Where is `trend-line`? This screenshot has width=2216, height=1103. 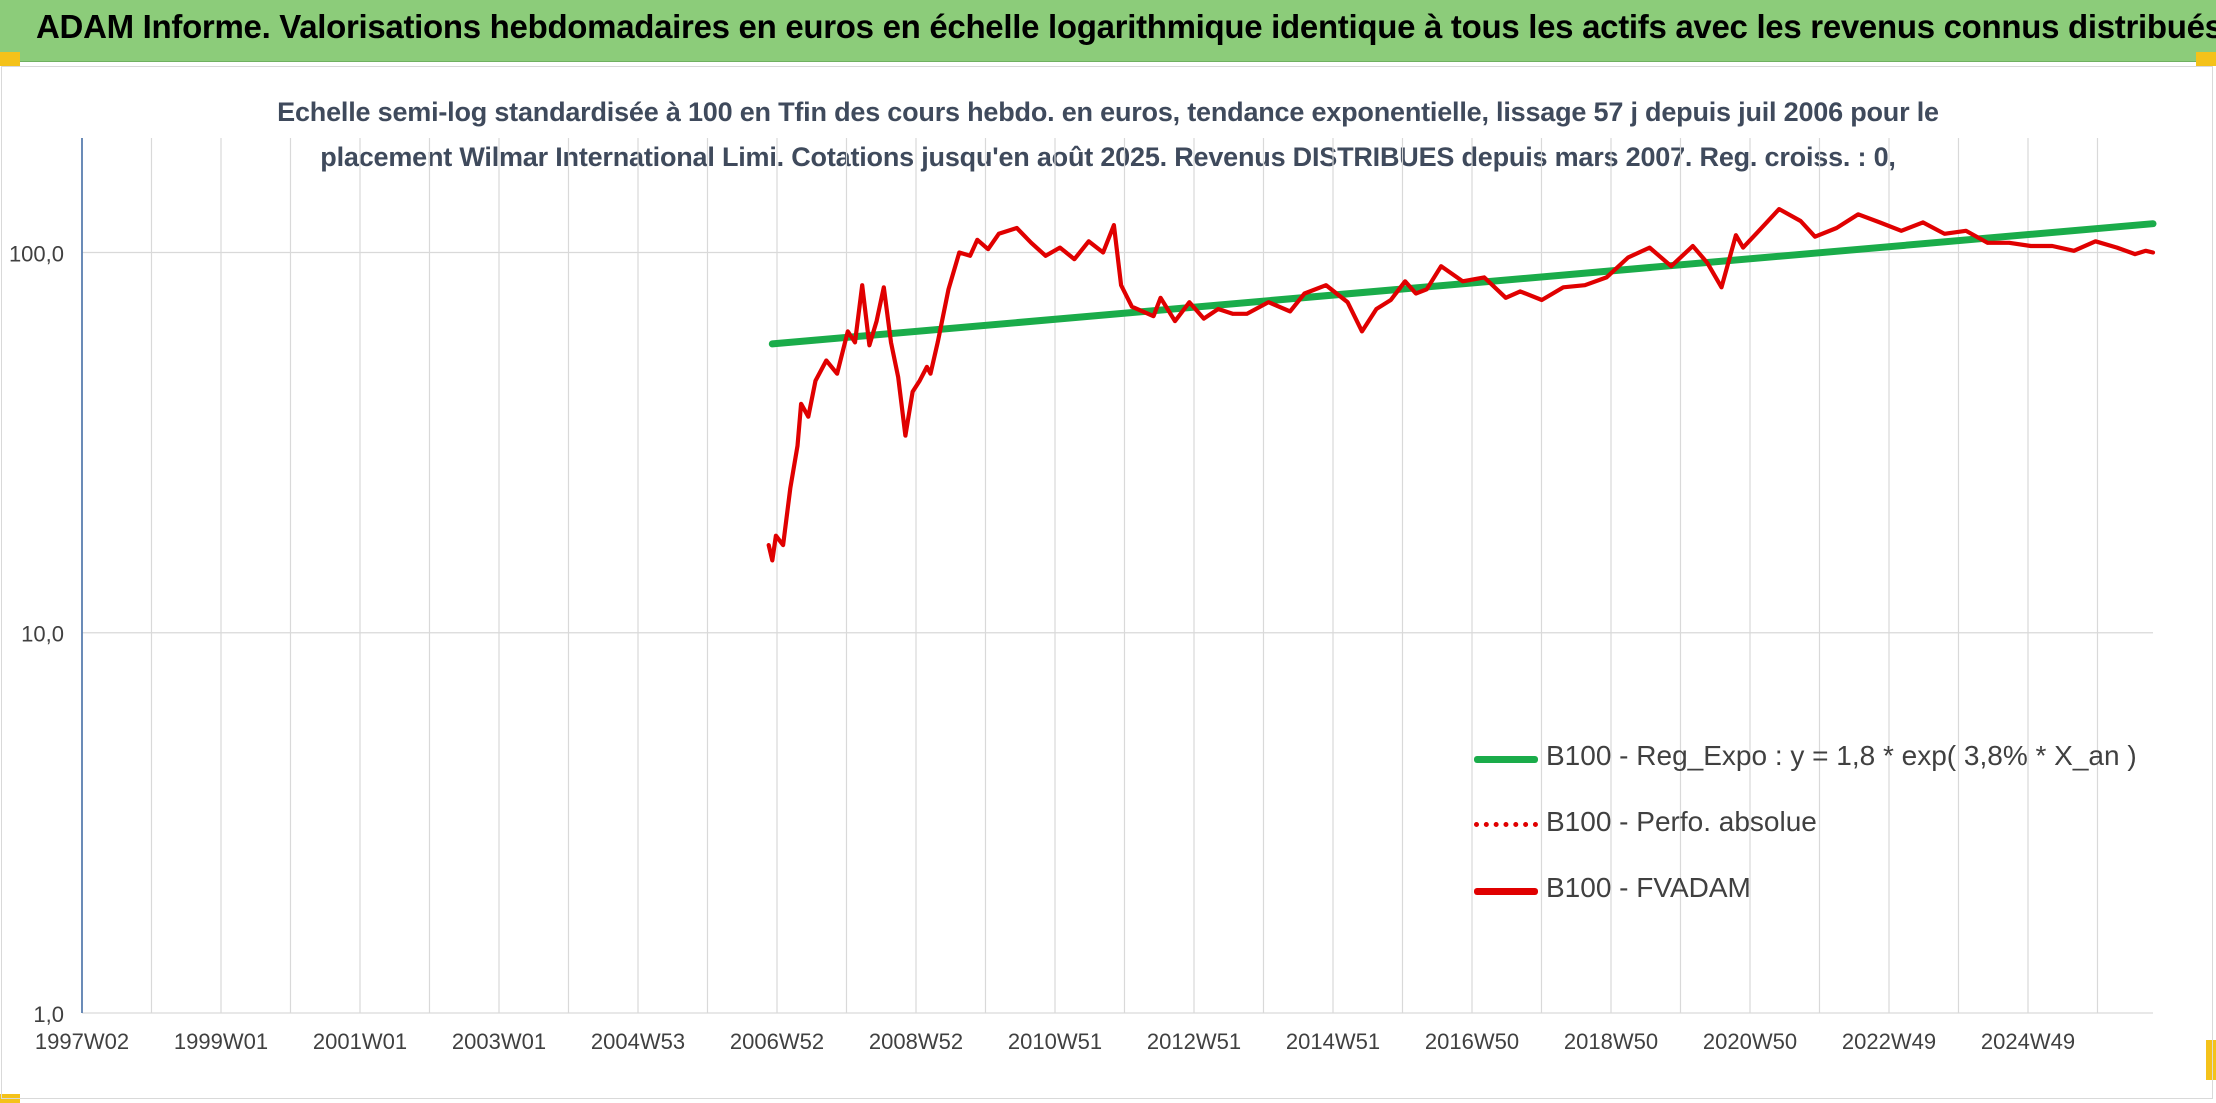 trend-line is located at coordinates (1462, 284).